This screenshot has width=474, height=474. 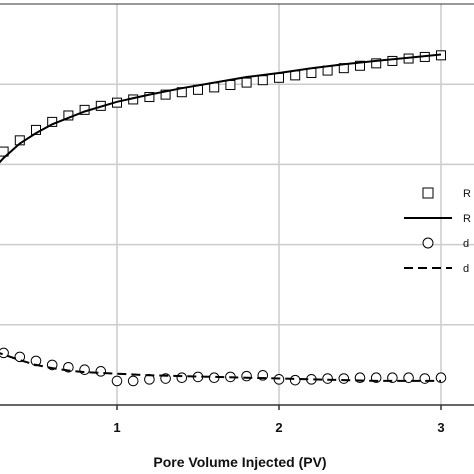 What do you see at coordinates (428, 193) in the screenshot?
I see `legend-square-marker` at bounding box center [428, 193].